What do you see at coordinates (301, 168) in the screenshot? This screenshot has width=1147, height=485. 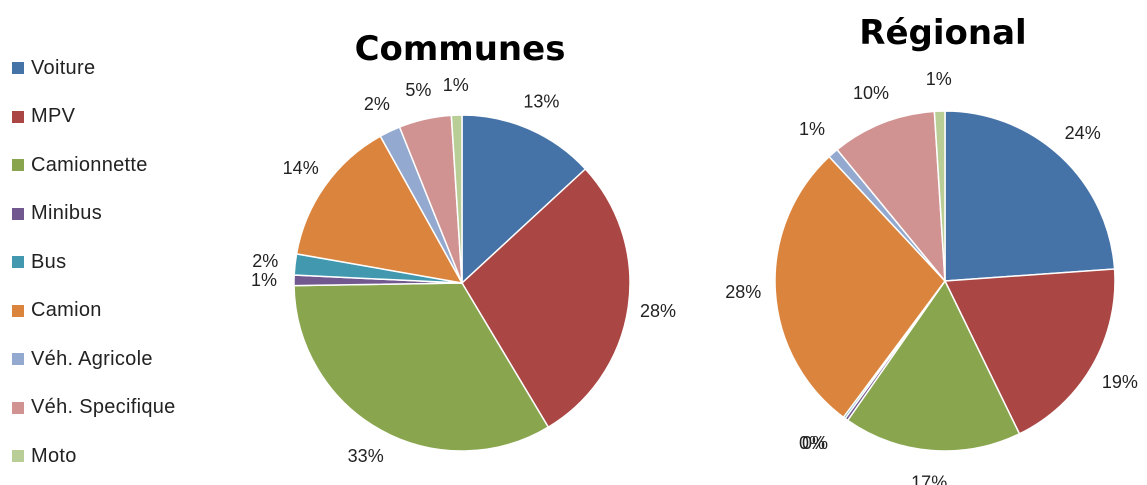 I see `data-label: 14%` at bounding box center [301, 168].